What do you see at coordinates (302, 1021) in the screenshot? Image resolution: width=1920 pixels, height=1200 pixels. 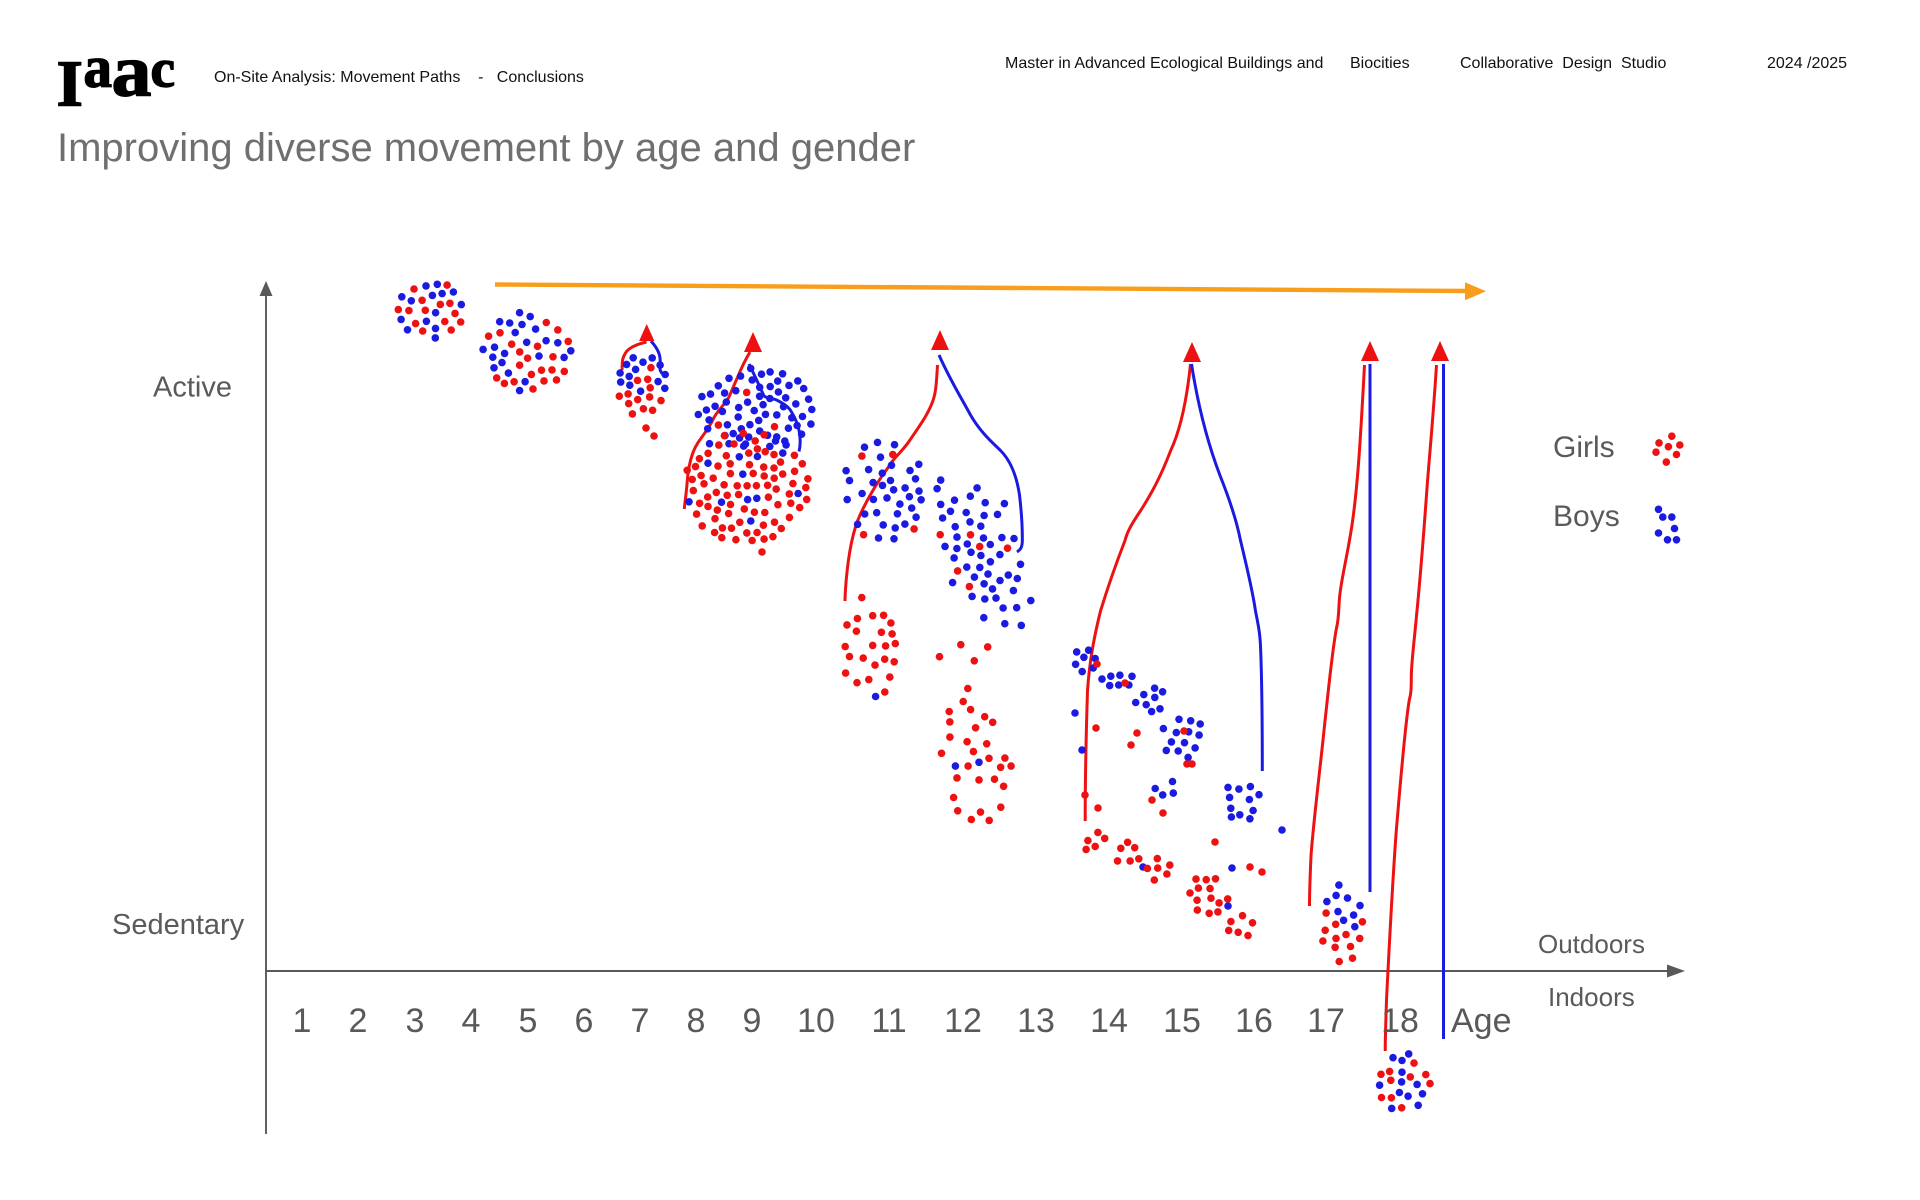 I see `svg-text: 1` at bounding box center [302, 1021].